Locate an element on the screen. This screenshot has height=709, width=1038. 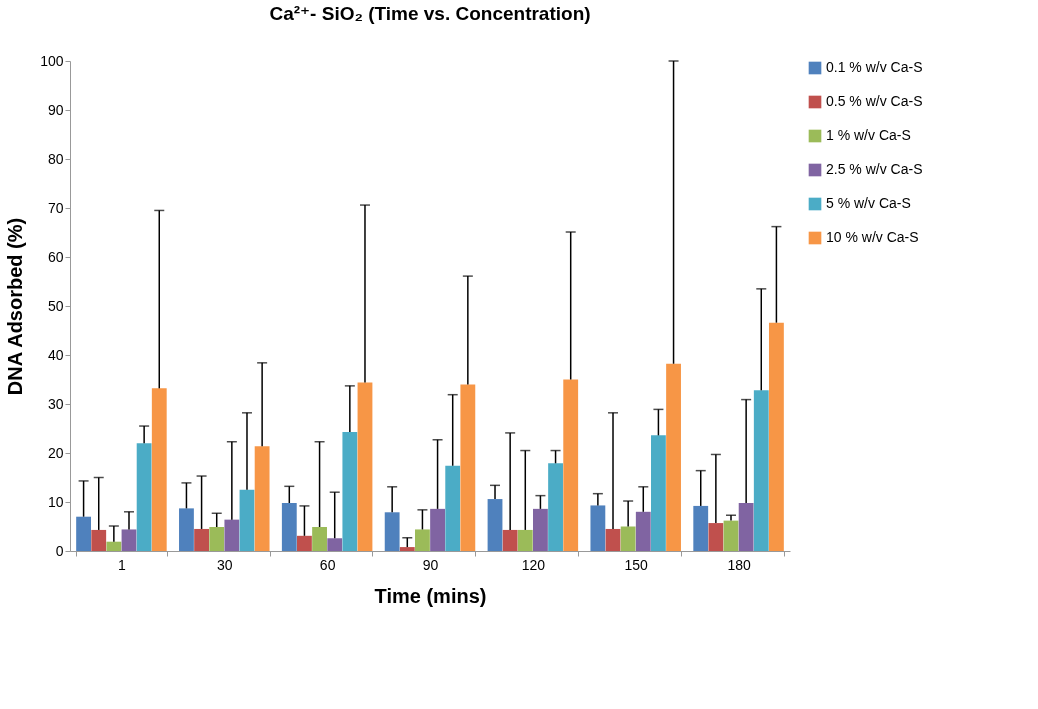
chart-title: Ca²⁺- SiO₂ (Time vs. Concentration) is located at coordinates (430, 13).